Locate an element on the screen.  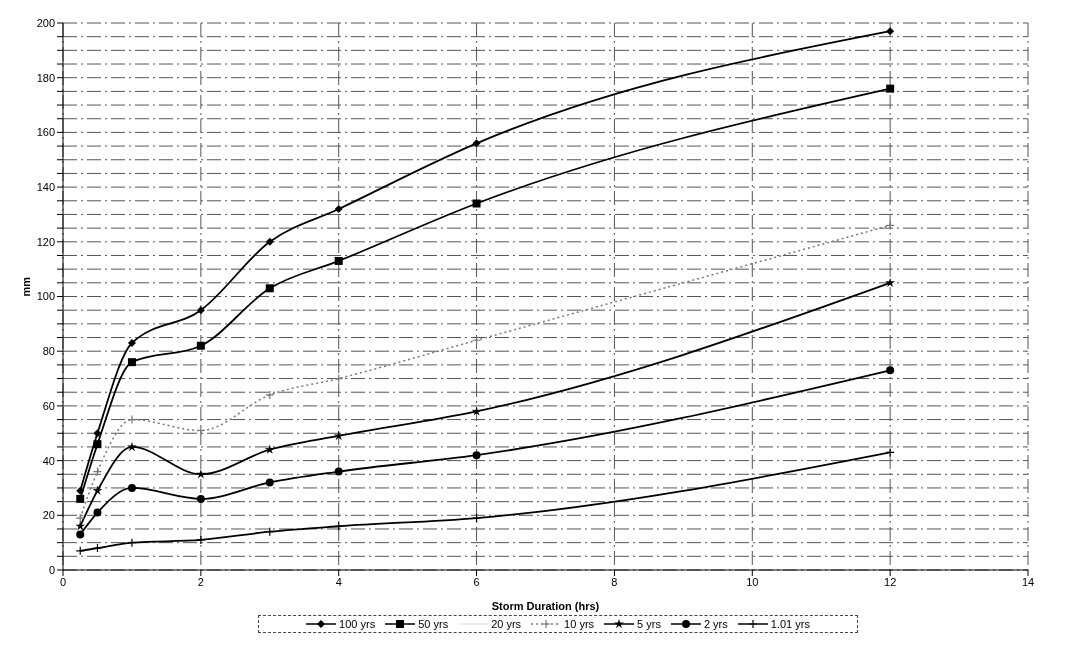
x-tick-label: 12 is located at coordinates (890, 581).